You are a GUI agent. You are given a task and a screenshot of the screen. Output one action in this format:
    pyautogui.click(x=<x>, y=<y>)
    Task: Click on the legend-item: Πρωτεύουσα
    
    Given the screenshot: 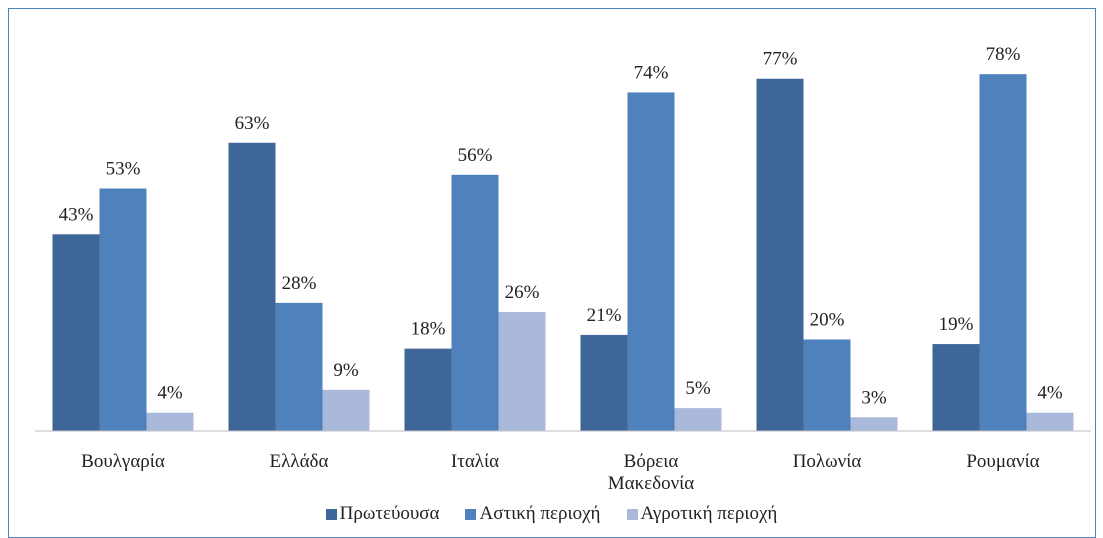 What is the action you would take?
    pyautogui.click(x=382, y=514)
    